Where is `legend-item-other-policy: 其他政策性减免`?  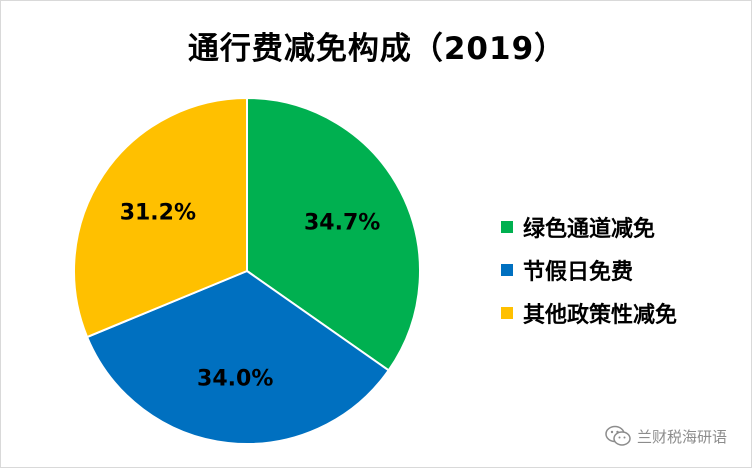
legend-item-other-policy: 其他政策性减免 is located at coordinates (589, 312).